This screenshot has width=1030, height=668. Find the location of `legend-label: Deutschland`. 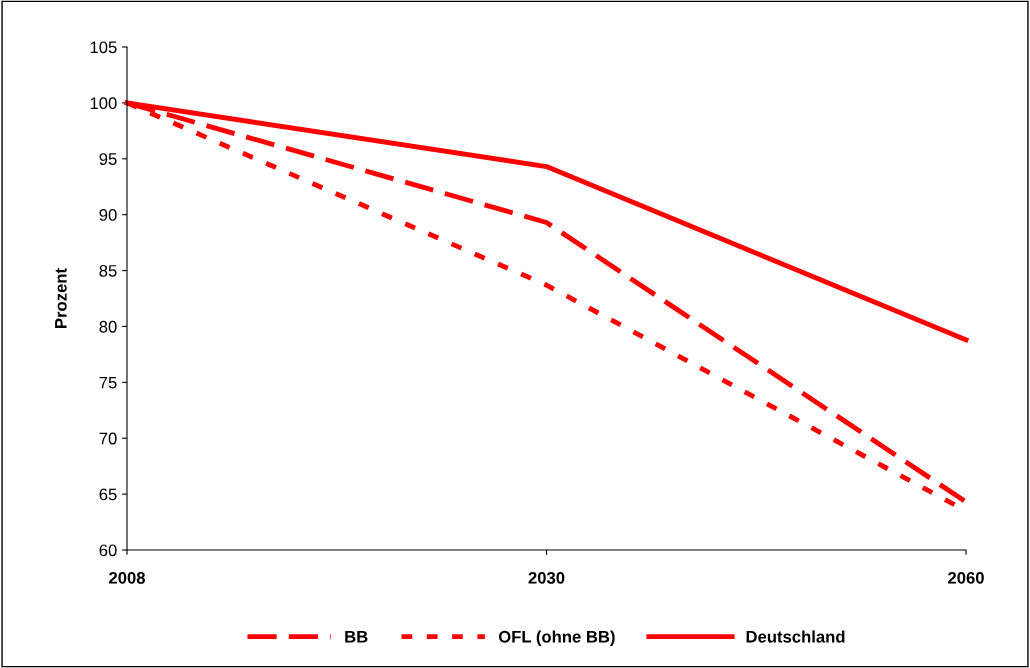

legend-label: Deutschland is located at coordinates (795, 636).